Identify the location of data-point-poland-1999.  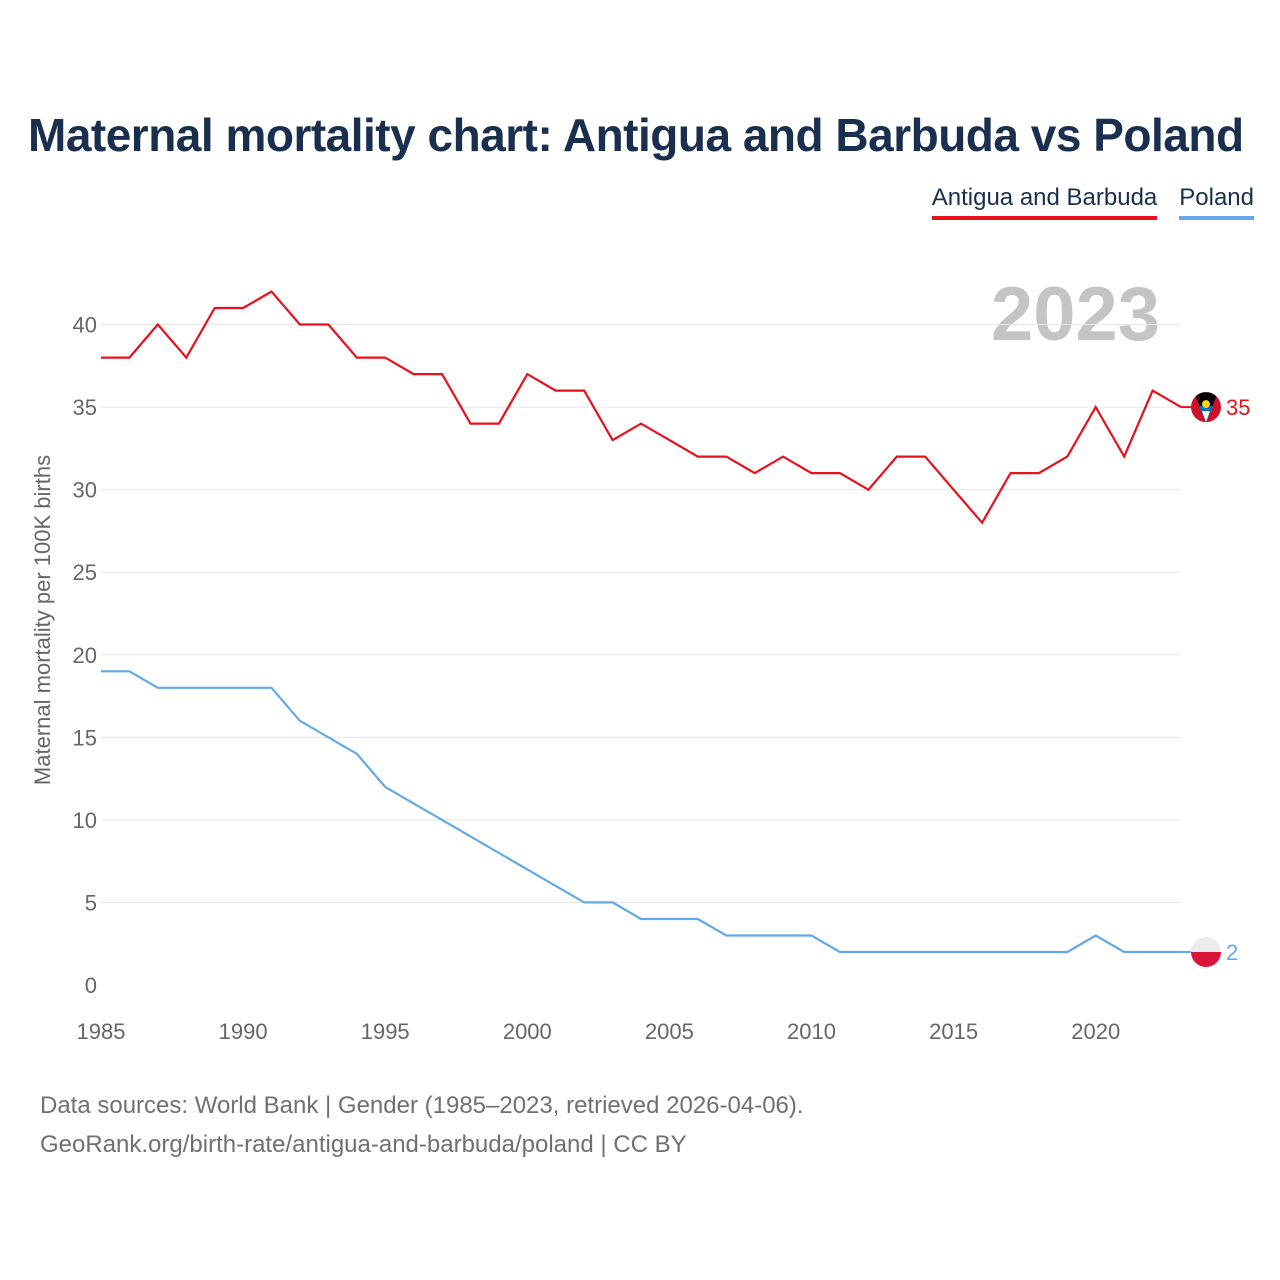
(498, 852).